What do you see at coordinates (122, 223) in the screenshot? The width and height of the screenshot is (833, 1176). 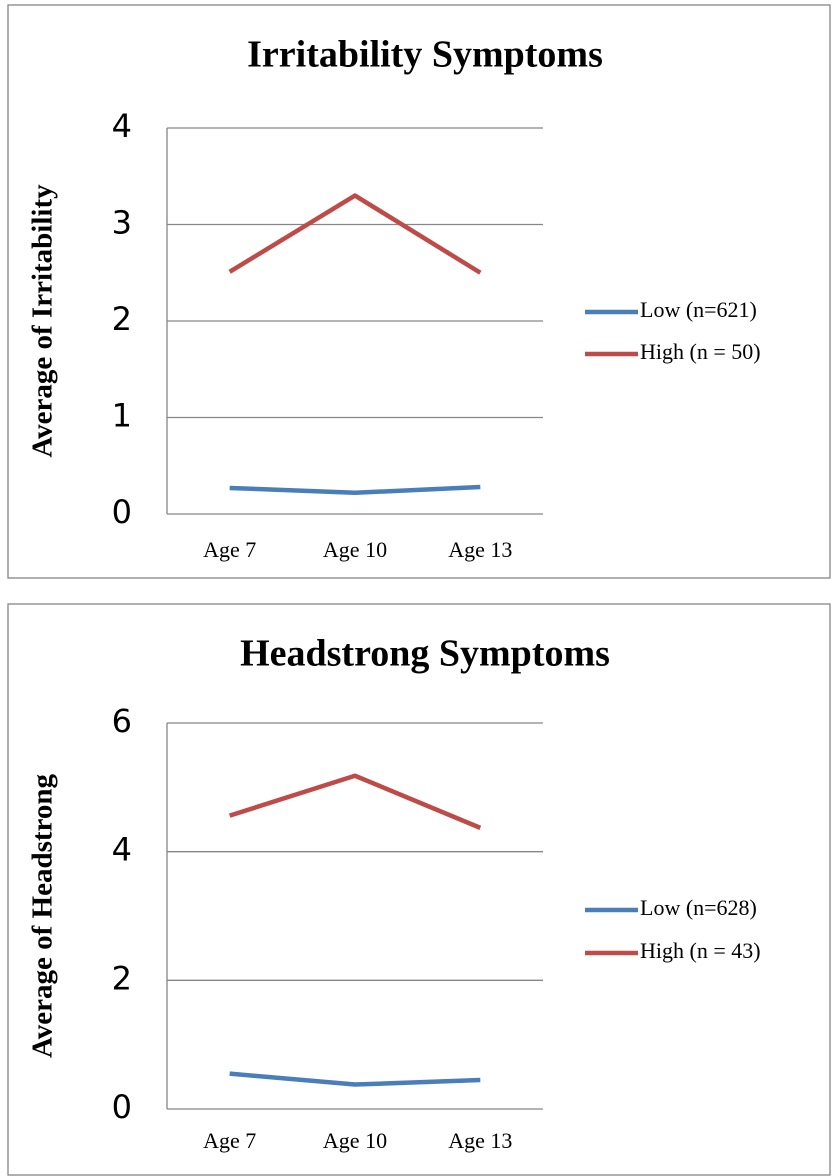 I see `y-tick-label: 3` at bounding box center [122, 223].